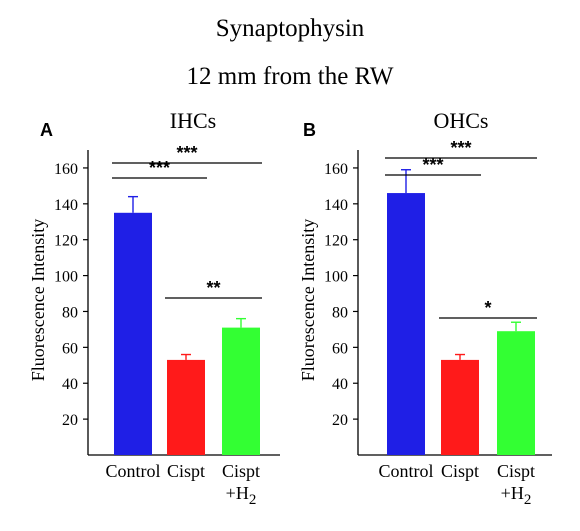 Image resolution: width=580 pixels, height=531 pixels. Describe the element at coordinates (309, 130) in the screenshot. I see `panel-label: B` at that location.